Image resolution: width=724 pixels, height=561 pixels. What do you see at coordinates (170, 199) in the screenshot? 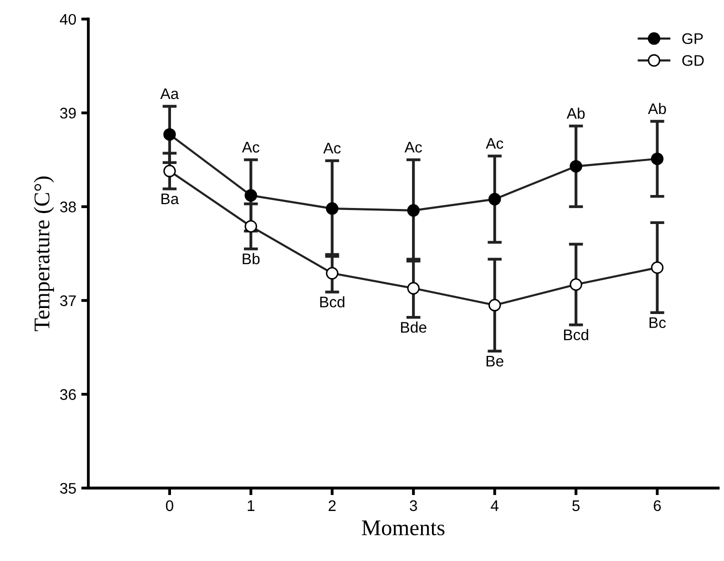
I see `annotation: Ba` at bounding box center [170, 199].